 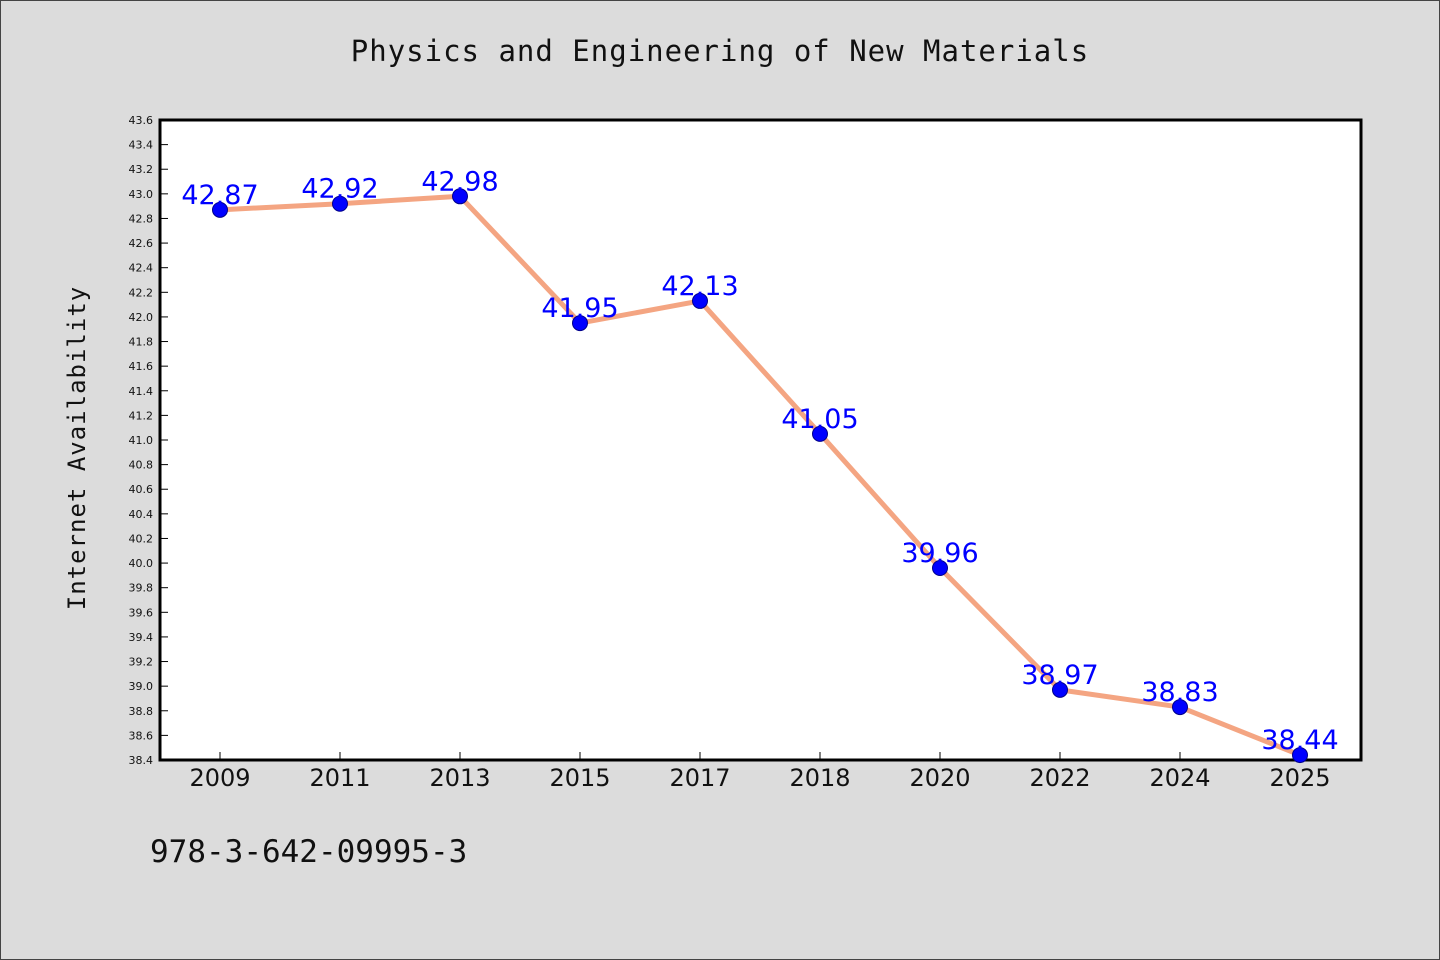 I want to click on x-tick-label: 2022, so click(x=1059, y=778).